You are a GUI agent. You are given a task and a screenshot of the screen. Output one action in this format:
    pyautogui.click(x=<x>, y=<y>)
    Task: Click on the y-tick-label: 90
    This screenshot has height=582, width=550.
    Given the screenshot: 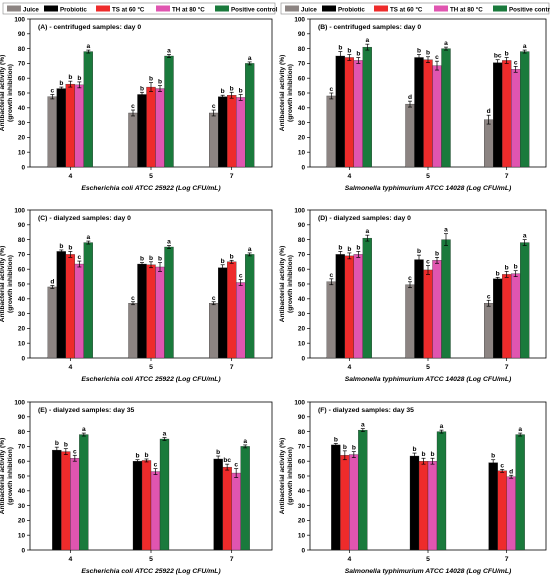 What is the action you would take?
    pyautogui.click(x=302, y=34)
    